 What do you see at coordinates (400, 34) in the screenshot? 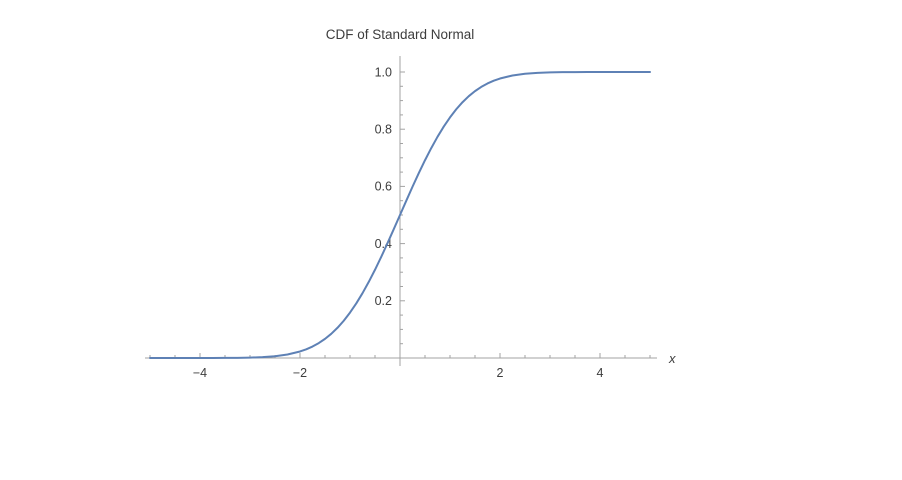
I see `plot-title: CDF of Standard Normal` at bounding box center [400, 34].